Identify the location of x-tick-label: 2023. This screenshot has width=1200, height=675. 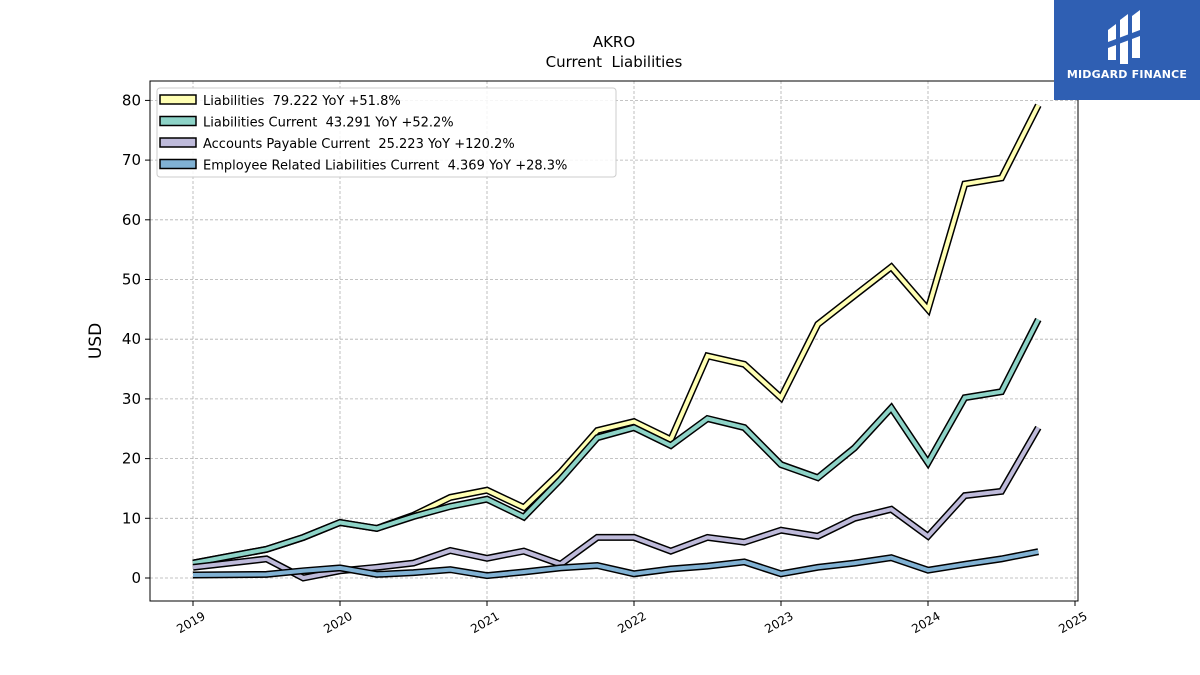
(778, 622).